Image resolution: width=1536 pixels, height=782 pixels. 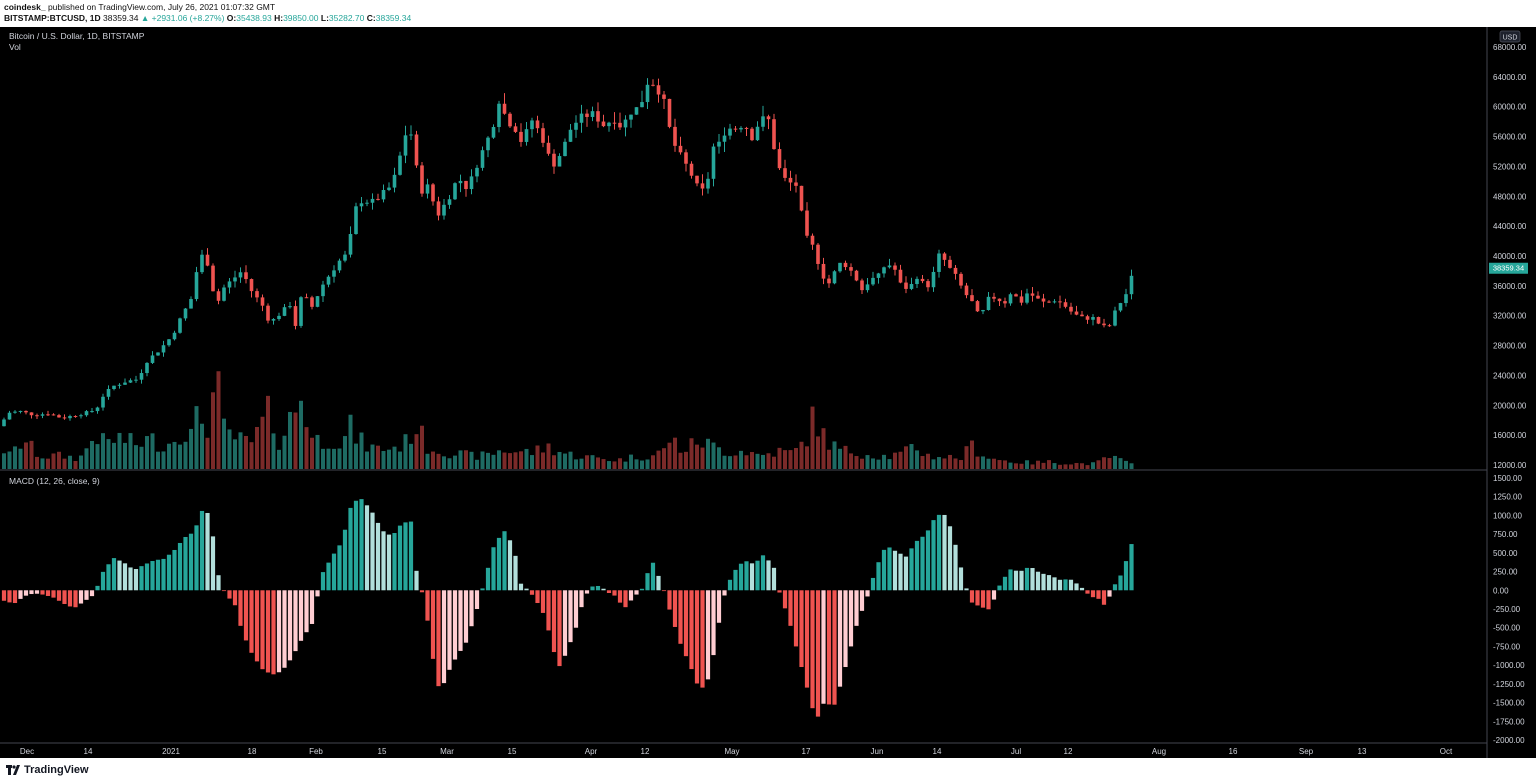 I want to click on author-name: coindesk_, so click(x=25, y=7).